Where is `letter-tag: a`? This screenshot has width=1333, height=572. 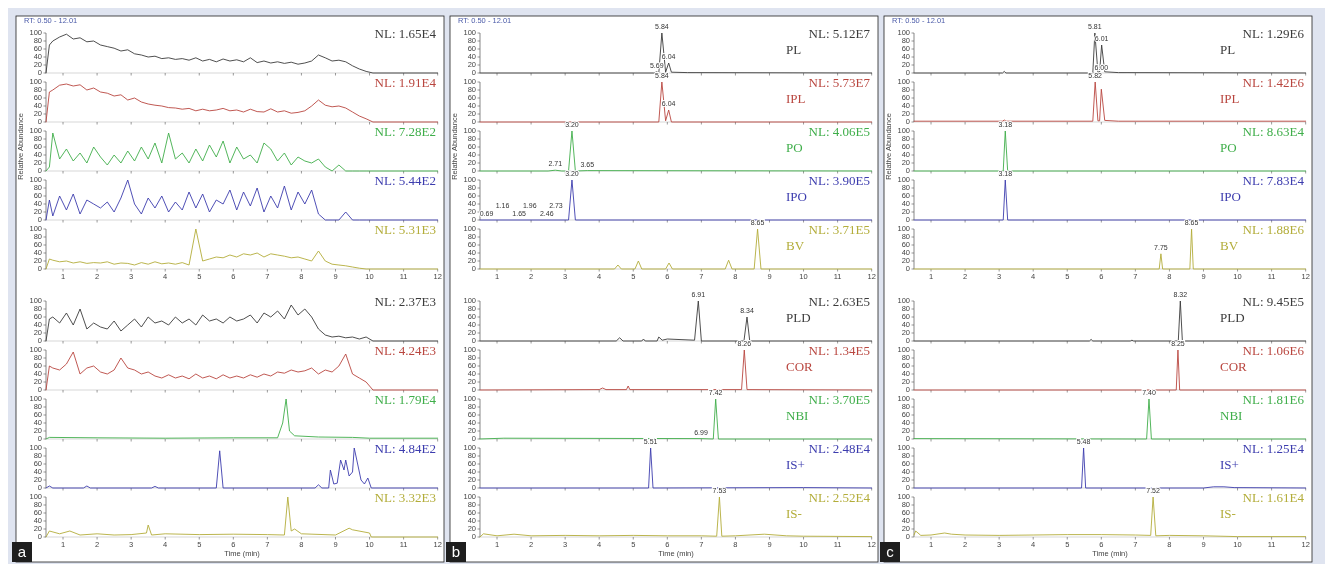
letter-tag: a is located at coordinates (22, 552).